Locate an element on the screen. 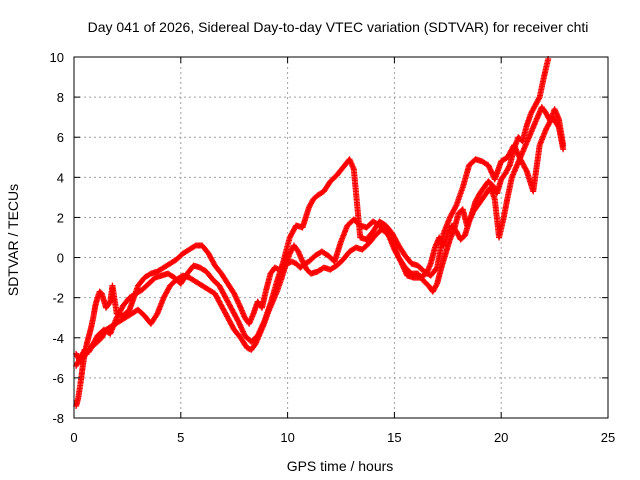  y-tick-label: 2 is located at coordinates (60, 217).